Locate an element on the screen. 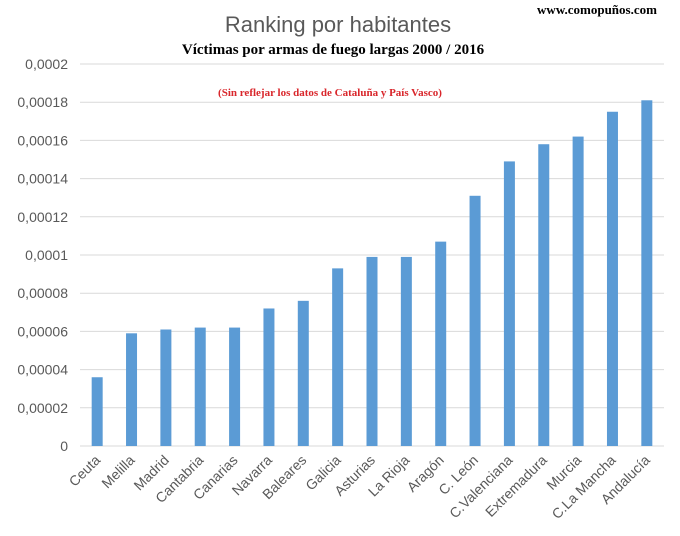 The height and width of the screenshot is (536, 680). bar-c-le-n is located at coordinates (475, 320).